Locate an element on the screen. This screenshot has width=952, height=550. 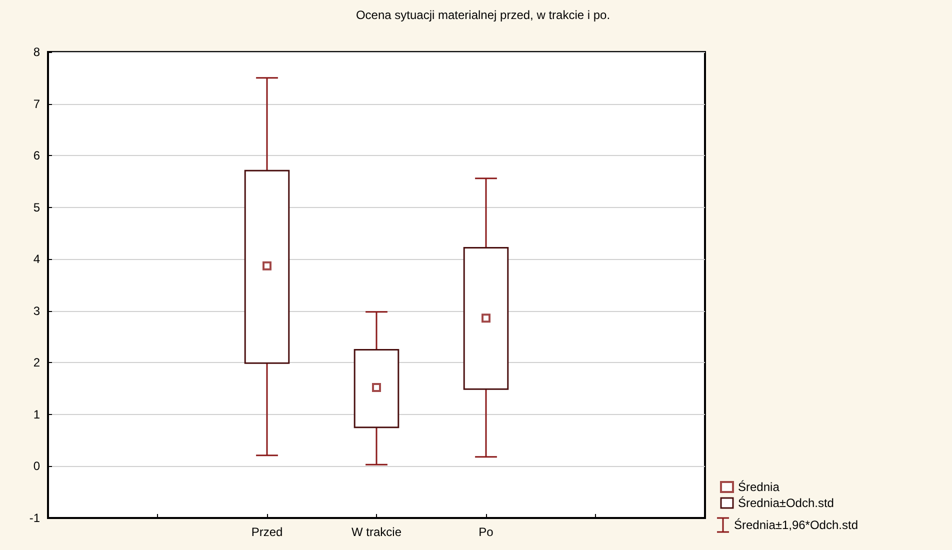
text: Średnia±1,96*Odch.std is located at coordinates (796, 525).